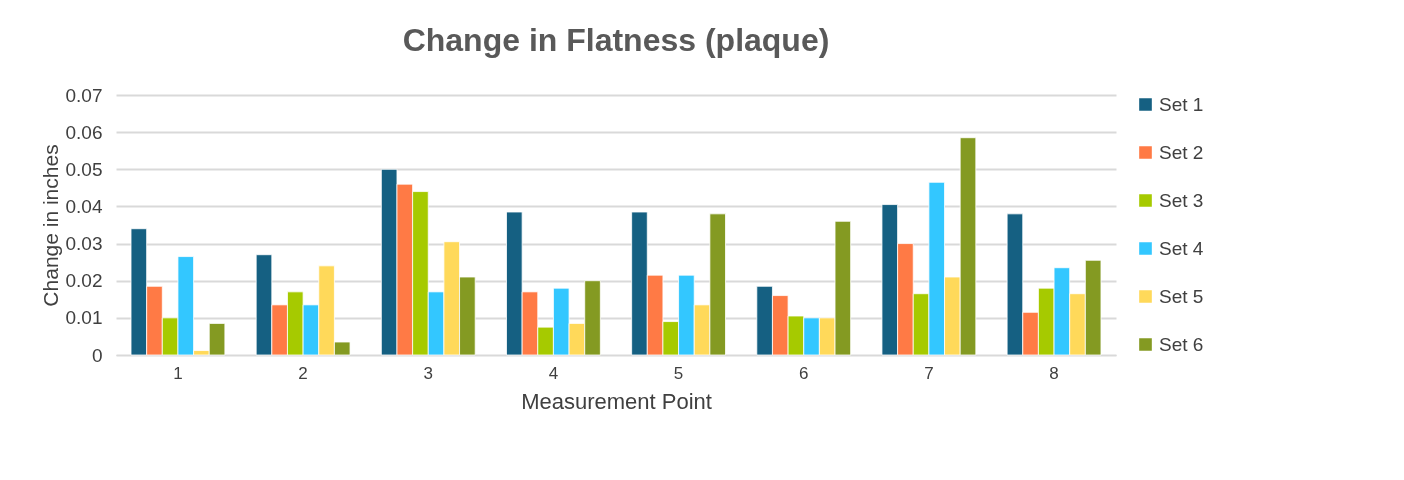 This screenshot has width=1404, height=480. Describe the element at coordinates (678, 373) in the screenshot. I see `x-tick-label: 5` at that location.